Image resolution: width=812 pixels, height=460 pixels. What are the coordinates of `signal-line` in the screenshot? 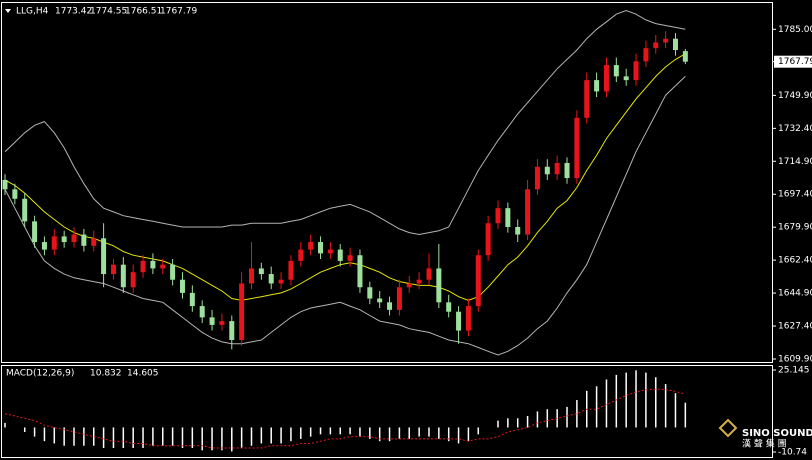 It's located at (345, 418).